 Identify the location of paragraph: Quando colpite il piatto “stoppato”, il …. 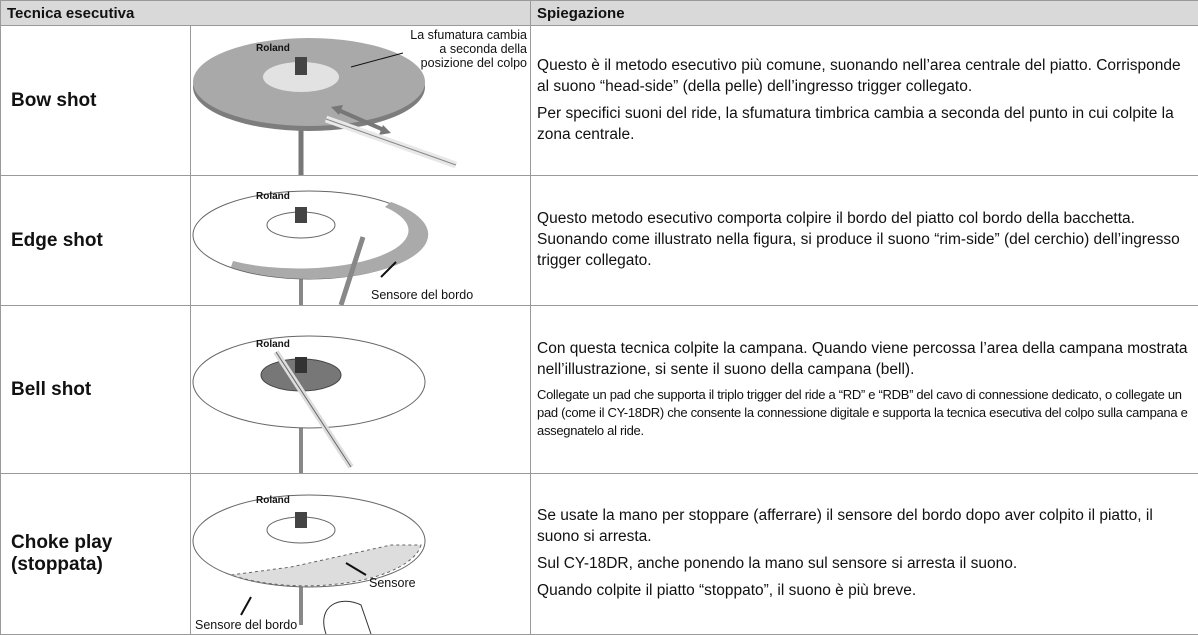
(727, 590).